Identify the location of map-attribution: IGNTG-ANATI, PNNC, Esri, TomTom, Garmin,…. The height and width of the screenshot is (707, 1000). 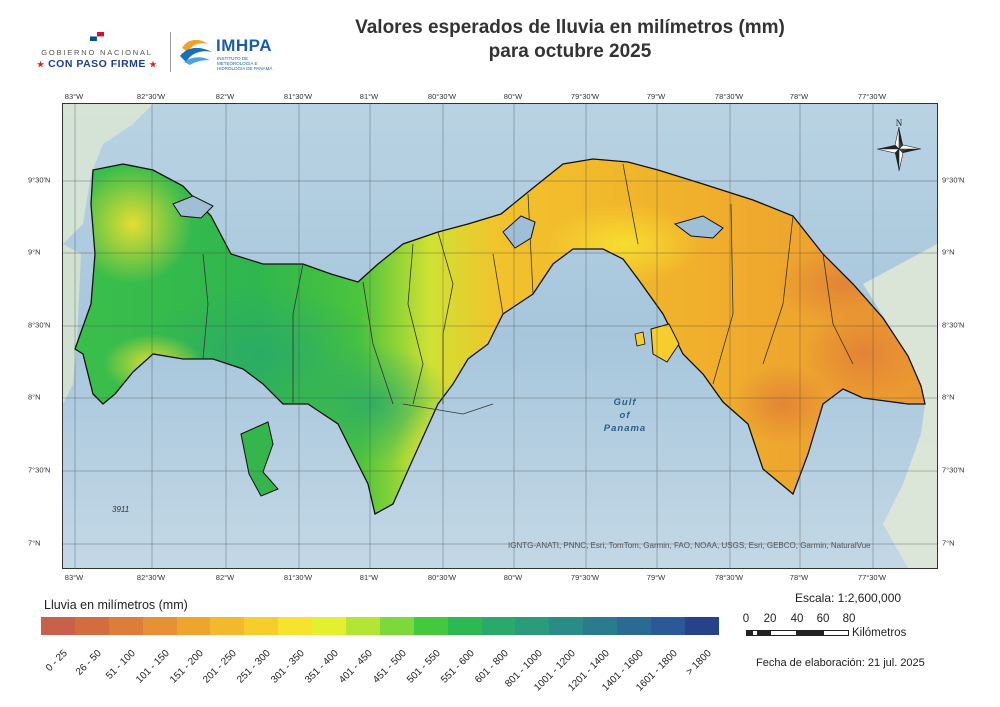
(689, 545).